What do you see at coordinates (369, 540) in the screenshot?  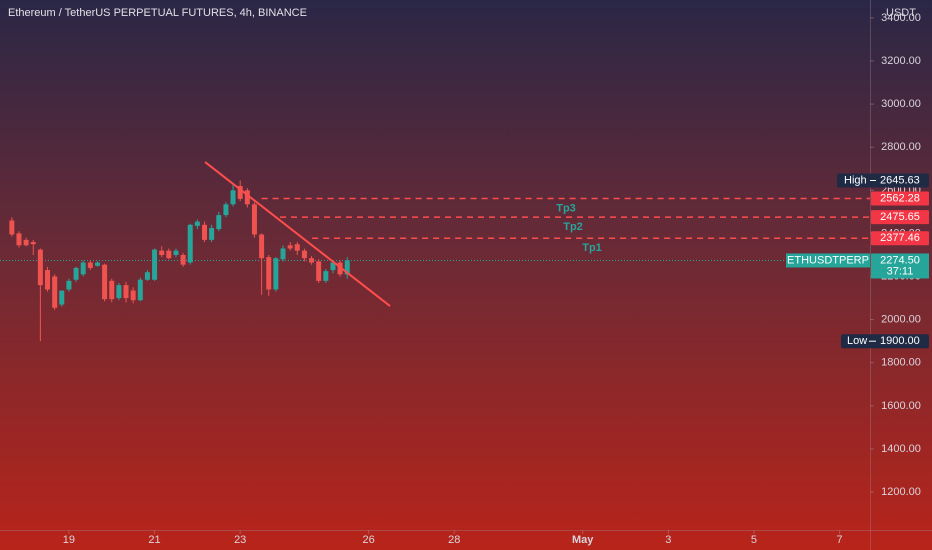 I see `x-tick-label: 26` at bounding box center [369, 540].